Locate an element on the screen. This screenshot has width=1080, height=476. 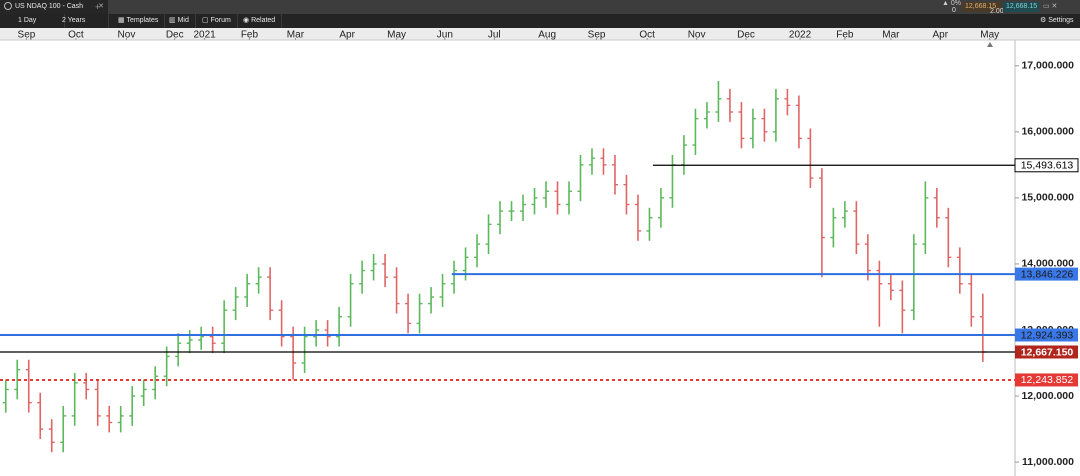
forum-button: ▢ Forum is located at coordinates (217, 21).